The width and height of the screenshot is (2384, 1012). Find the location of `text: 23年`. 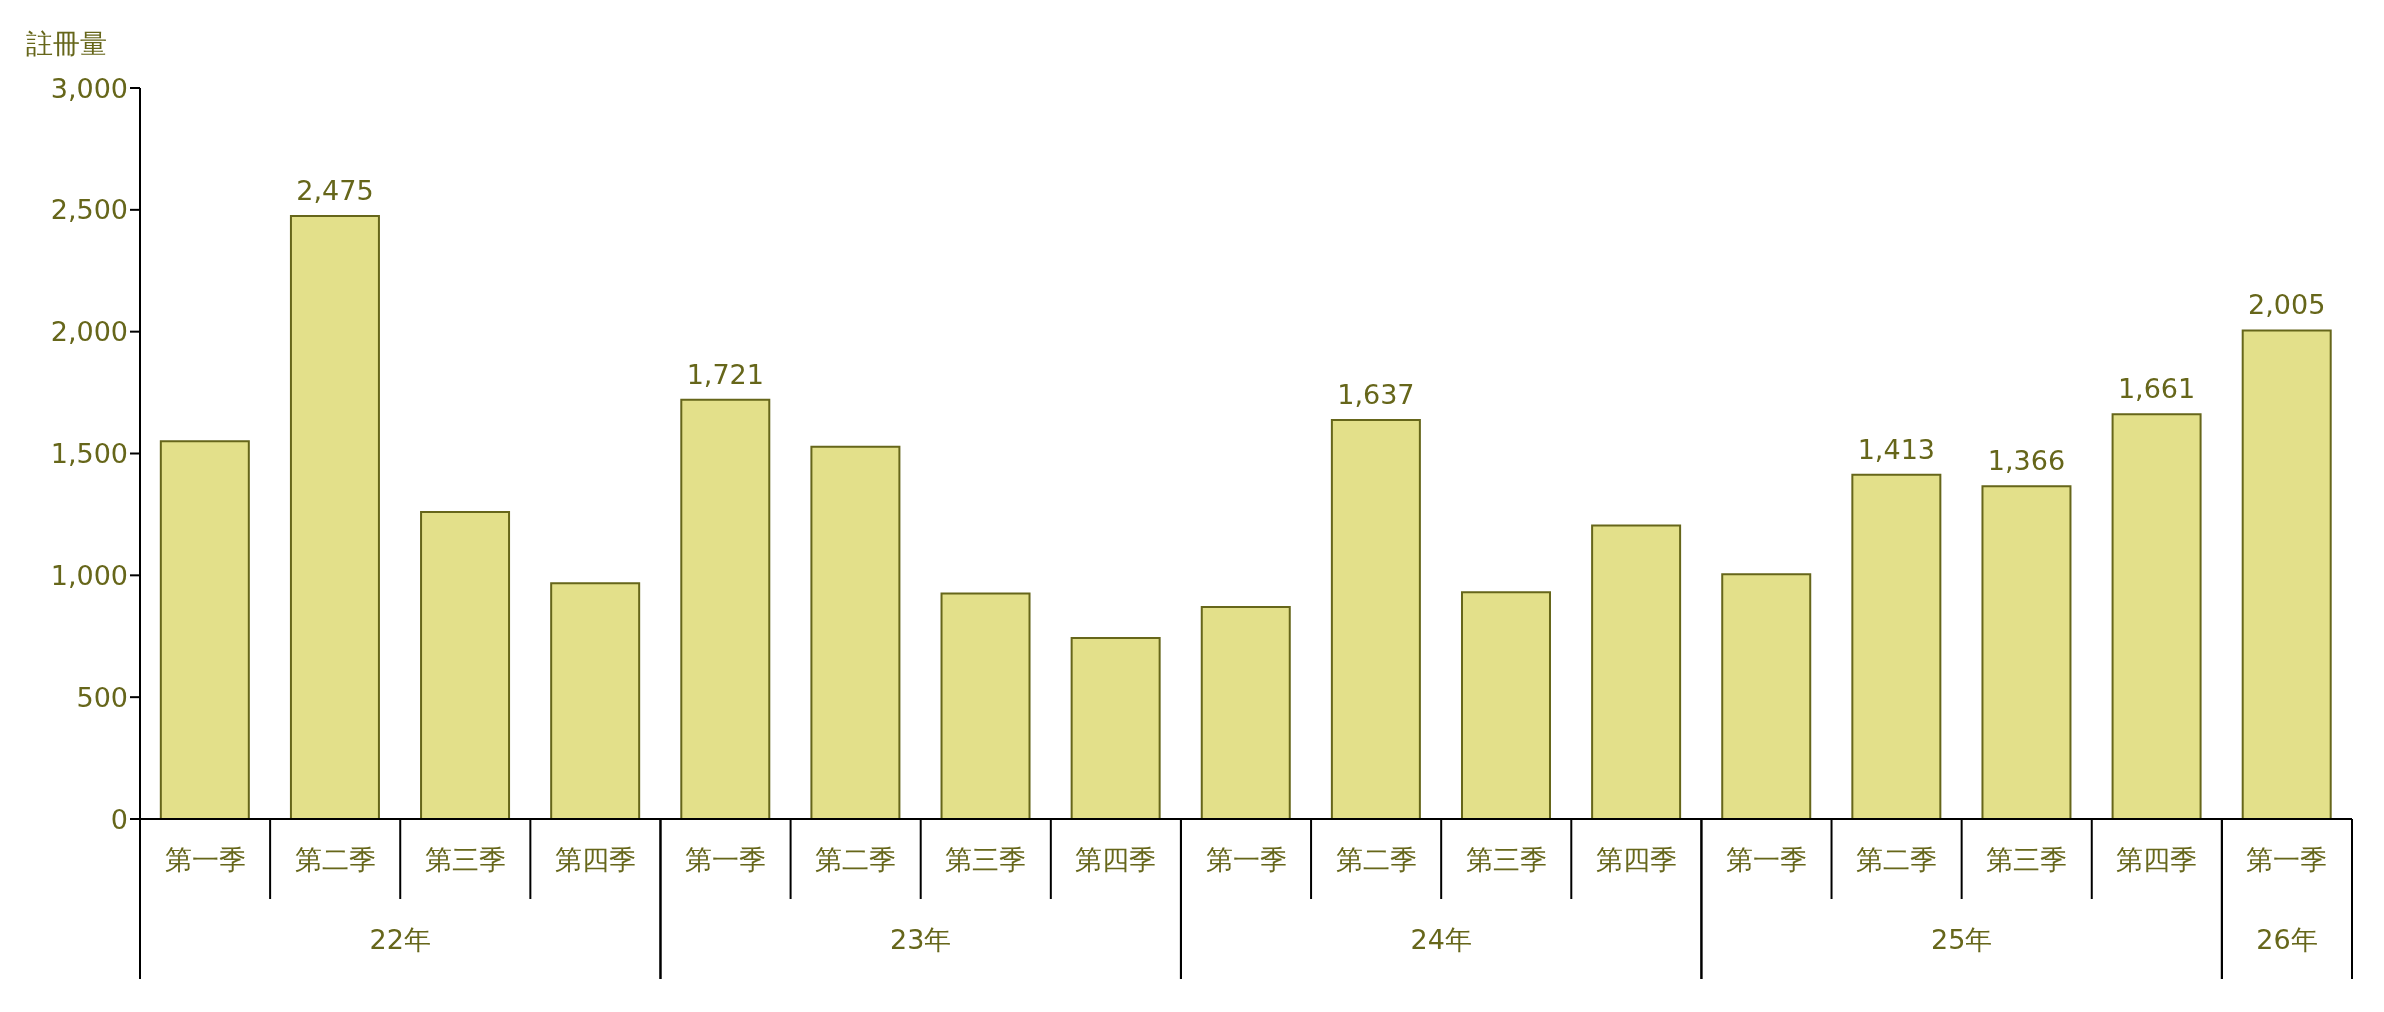

text: 23年 is located at coordinates (921, 939).